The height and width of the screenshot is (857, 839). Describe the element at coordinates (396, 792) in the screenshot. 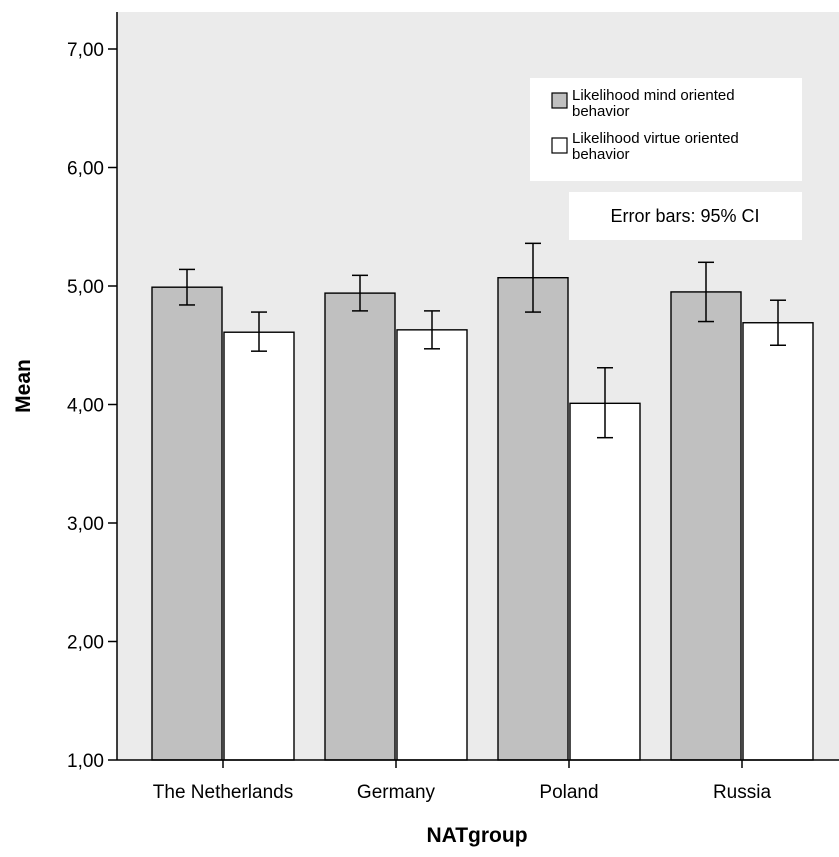

I see `x-category-label: Germany` at that location.